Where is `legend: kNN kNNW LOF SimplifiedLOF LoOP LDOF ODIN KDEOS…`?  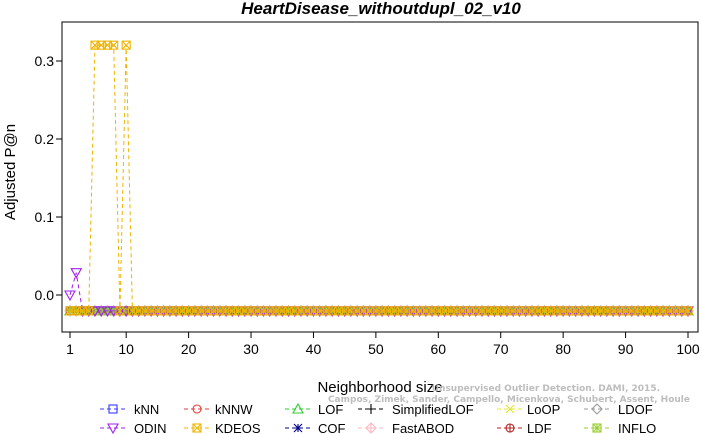
legend: kNN kNNW LOF SimplifiedLOF LoOP LDOF ODIN KDEOS… is located at coordinates (378, 418).